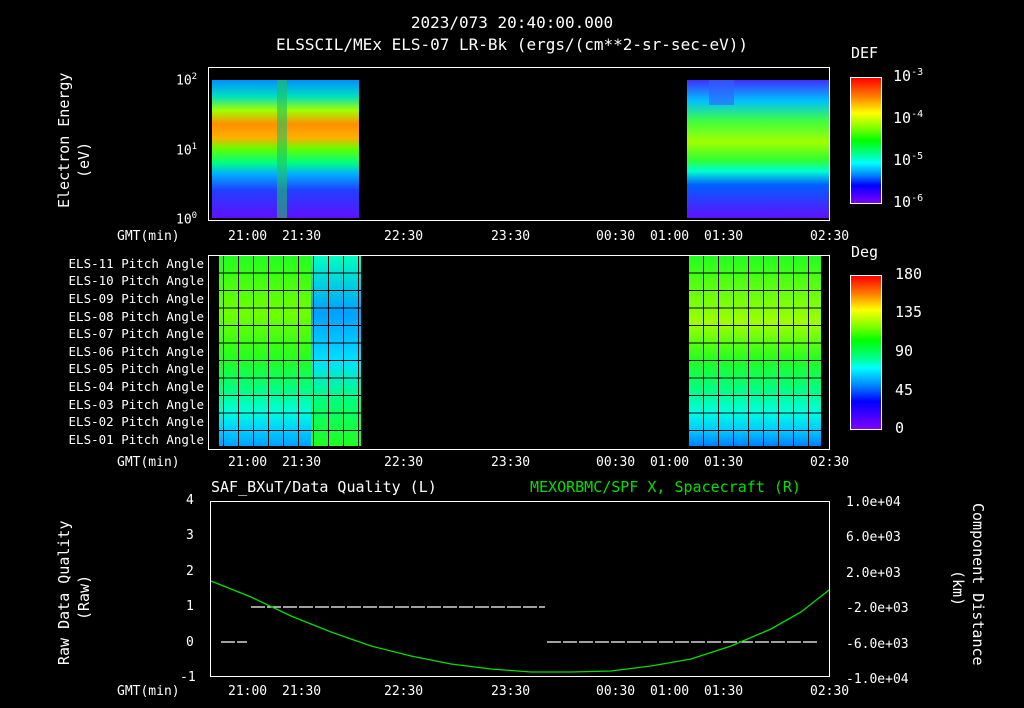 This screenshot has height=708, width=1024. Describe the element at coordinates (866, 352) in the screenshot. I see `deg-colorbar` at that location.